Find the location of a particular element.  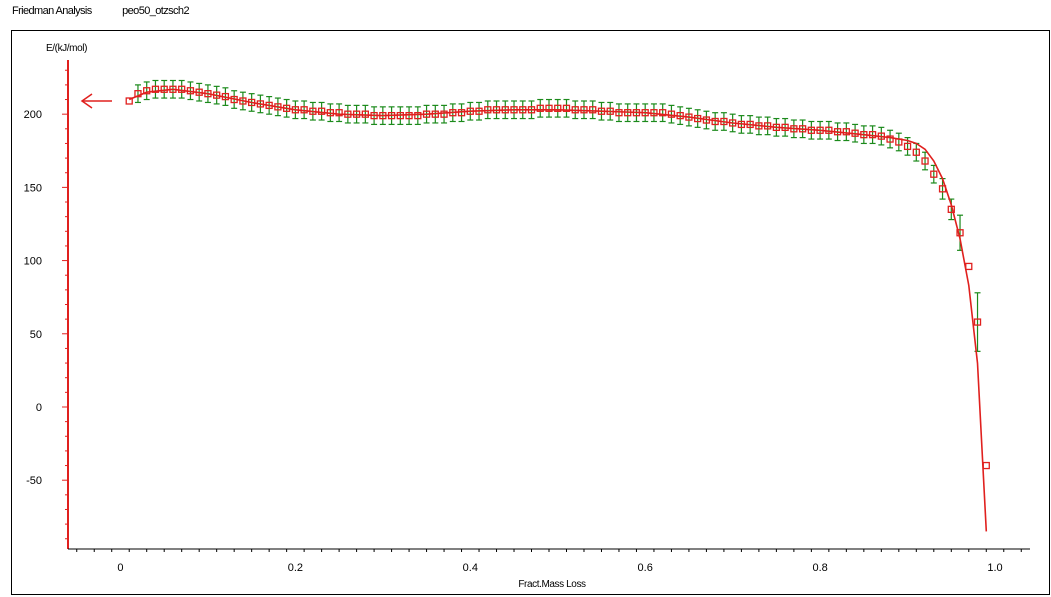

axis-arrow-head is located at coordinates (86, 101).